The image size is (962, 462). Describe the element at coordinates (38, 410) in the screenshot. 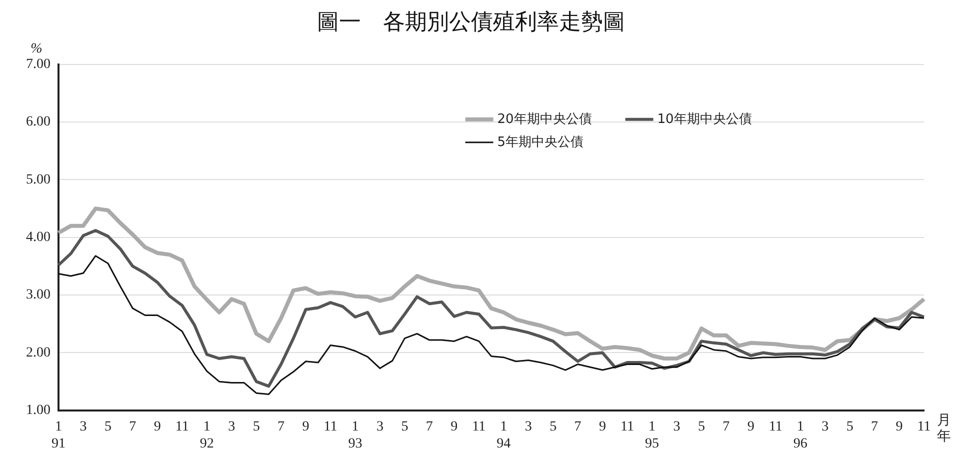

I see `y-tick-label: 1.00` at that location.